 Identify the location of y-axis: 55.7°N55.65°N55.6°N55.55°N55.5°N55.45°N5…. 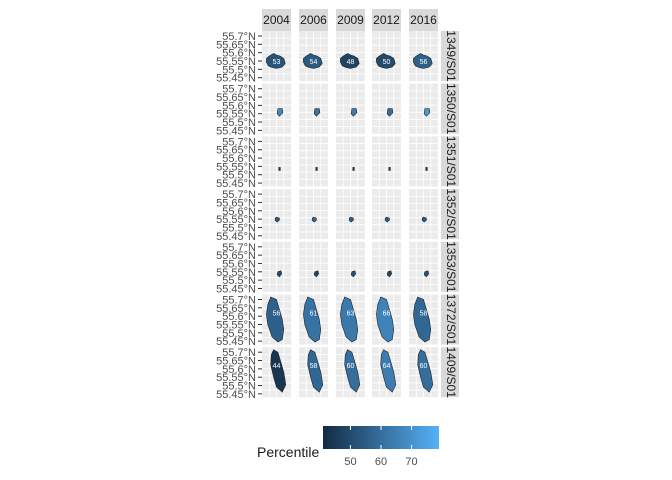
(239, 216).